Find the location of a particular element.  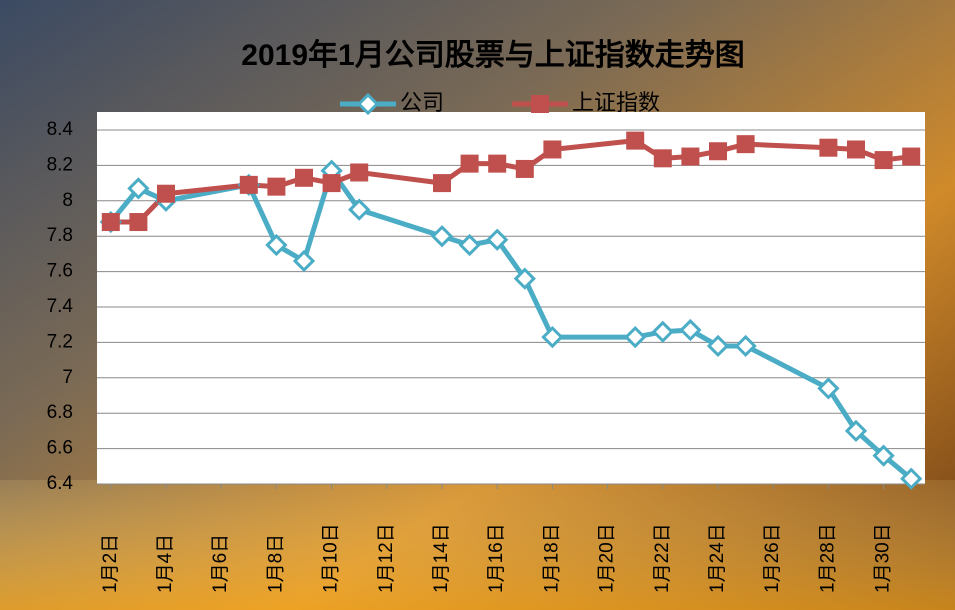

x-tick-label: 1月14日 is located at coordinates (441, 558).